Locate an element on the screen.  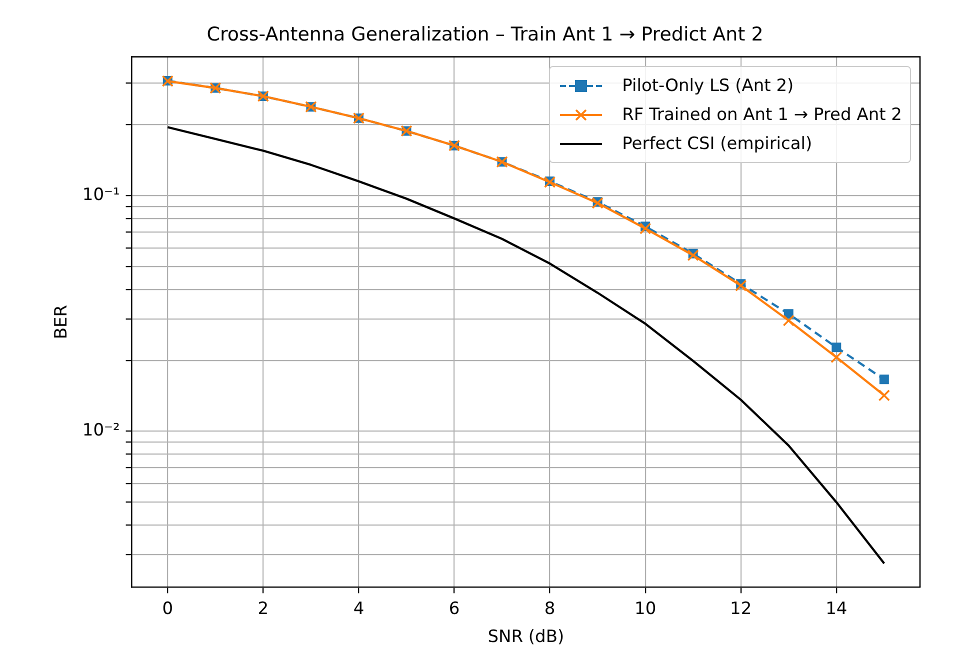
y-tick-label: 10⁻² is located at coordinates (101, 430).